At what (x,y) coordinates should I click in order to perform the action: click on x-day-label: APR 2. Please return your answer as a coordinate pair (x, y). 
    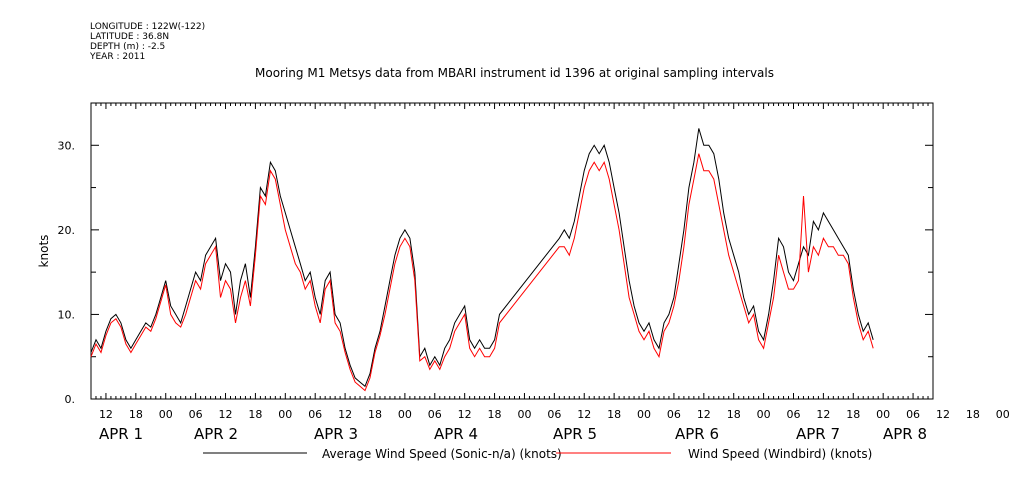
    Looking at the image, I should click on (216, 434).